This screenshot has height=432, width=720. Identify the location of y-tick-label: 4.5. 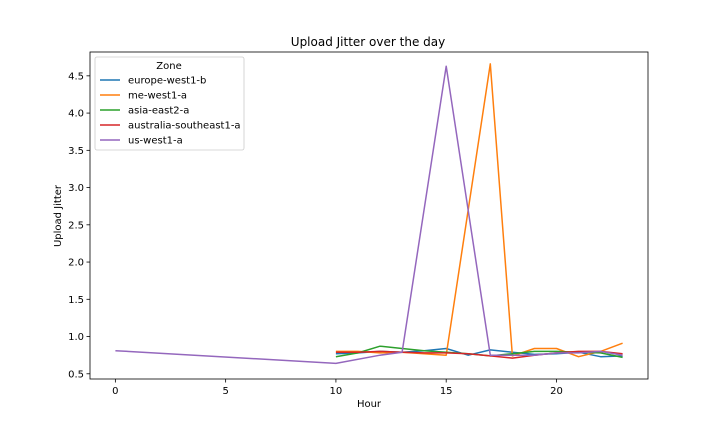
(76, 76).